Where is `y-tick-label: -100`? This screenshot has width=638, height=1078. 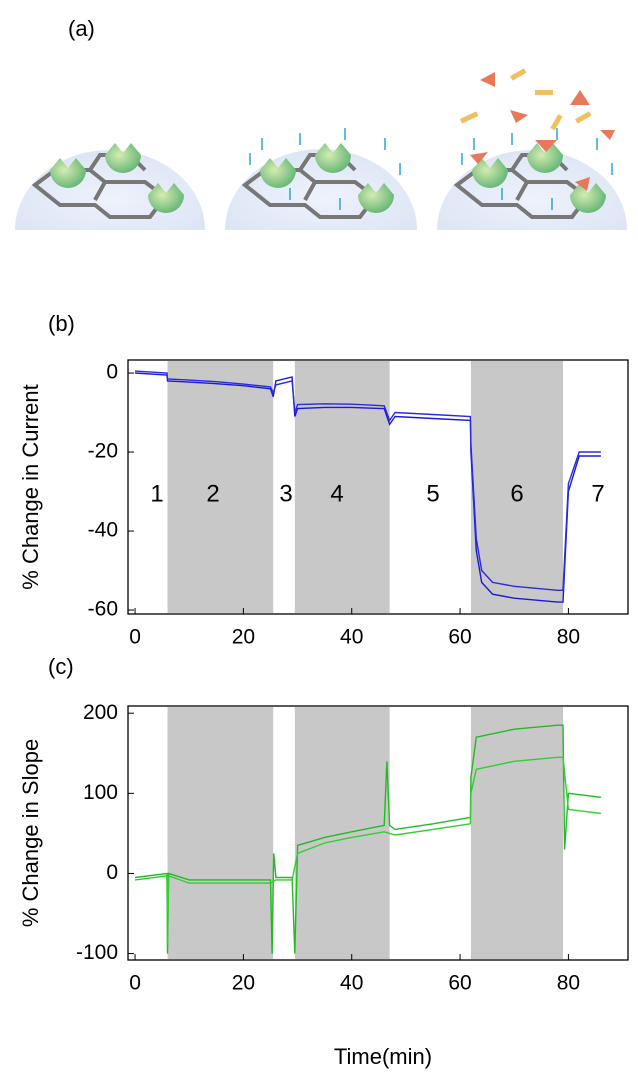
y-tick-label: -100 is located at coordinates (97, 952).